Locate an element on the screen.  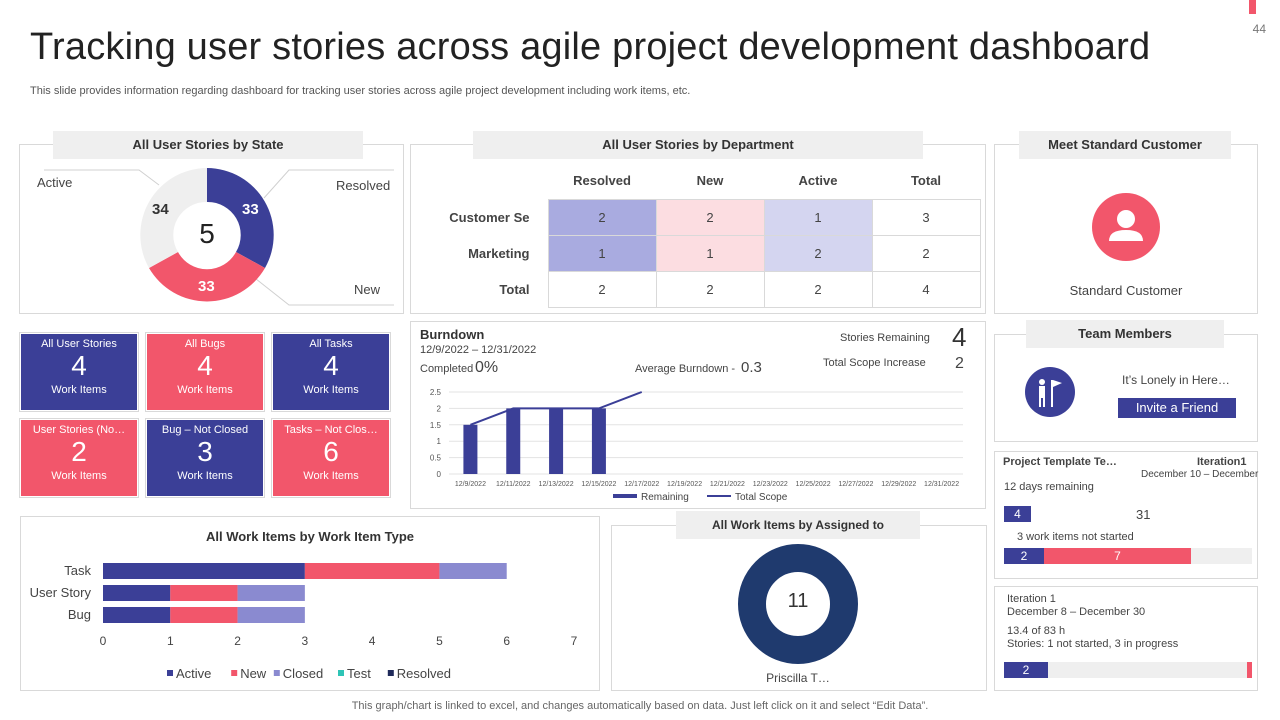
tile-bug-not-closed: Bug – Not Closed 3 Work Items is located at coordinates (205, 458).